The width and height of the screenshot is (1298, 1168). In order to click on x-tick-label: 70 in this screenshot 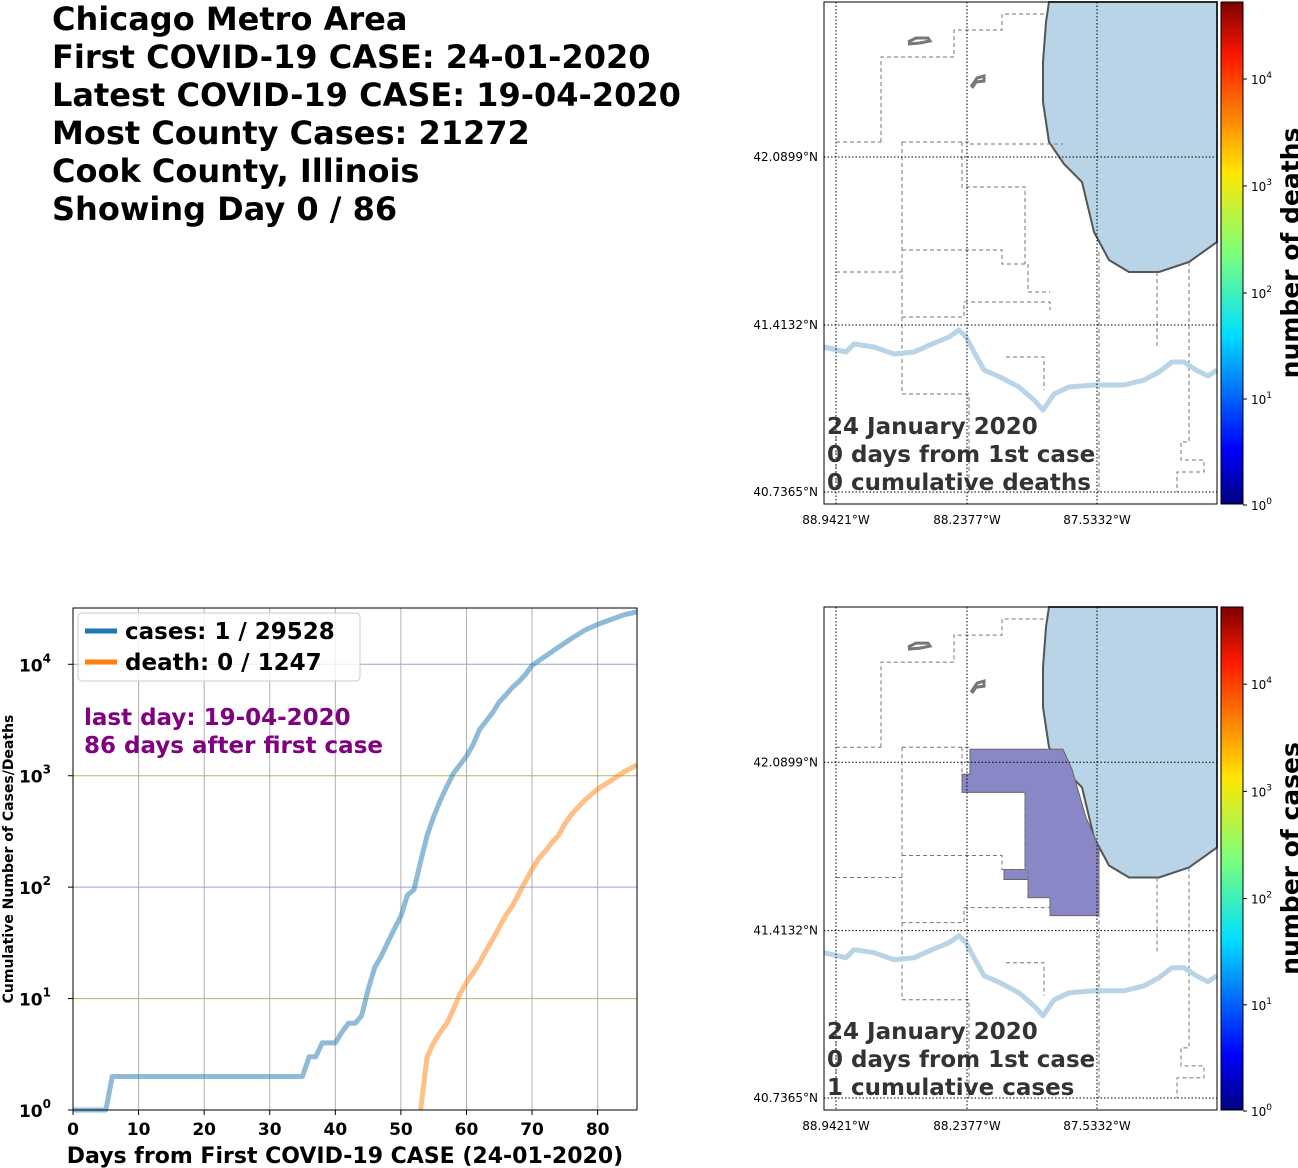, I will do `click(532, 1130)`.